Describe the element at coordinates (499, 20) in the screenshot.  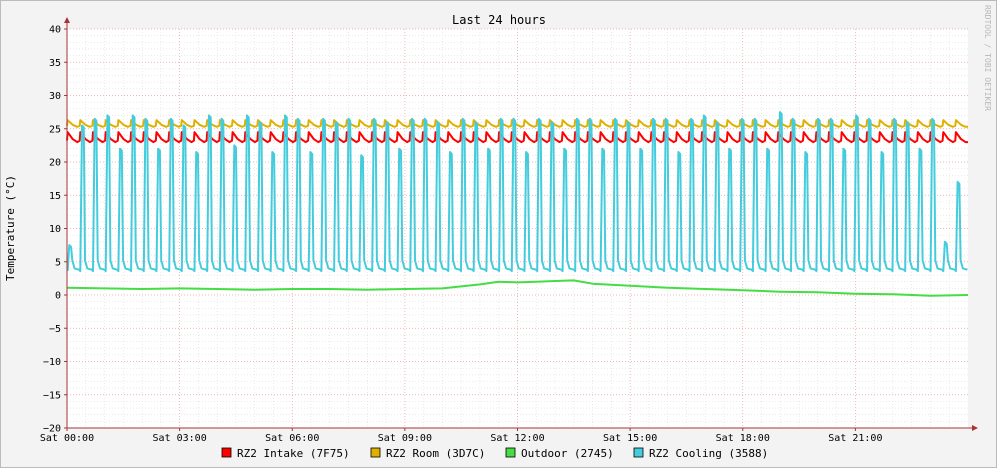
I see `chart-title: Last 24 hours` at that location.